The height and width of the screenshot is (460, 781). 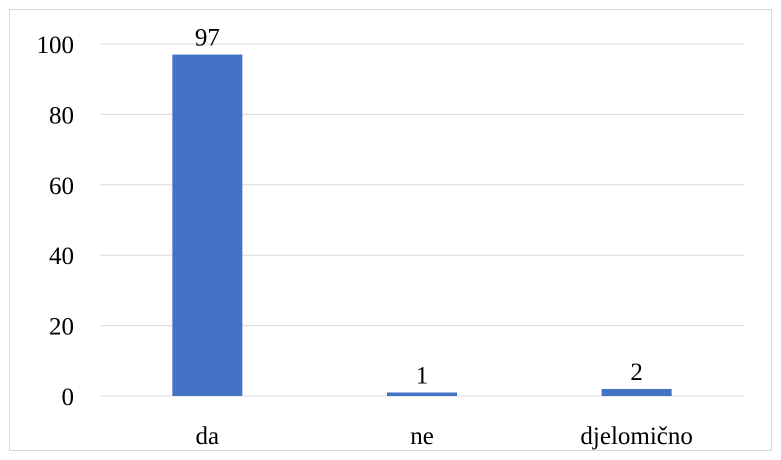 I want to click on bar-djelomično, so click(x=636, y=392).